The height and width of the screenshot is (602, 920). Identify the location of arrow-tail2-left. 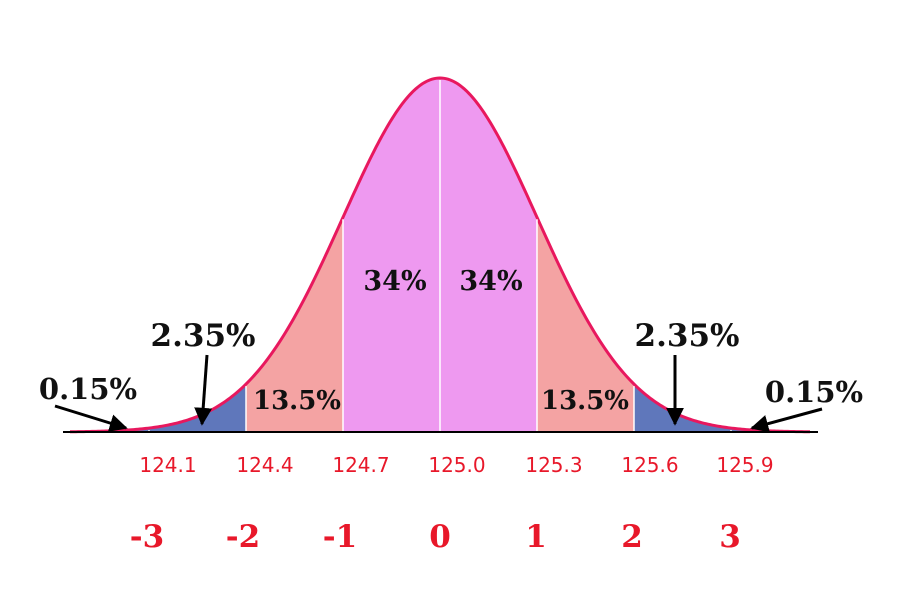
(203, 390).